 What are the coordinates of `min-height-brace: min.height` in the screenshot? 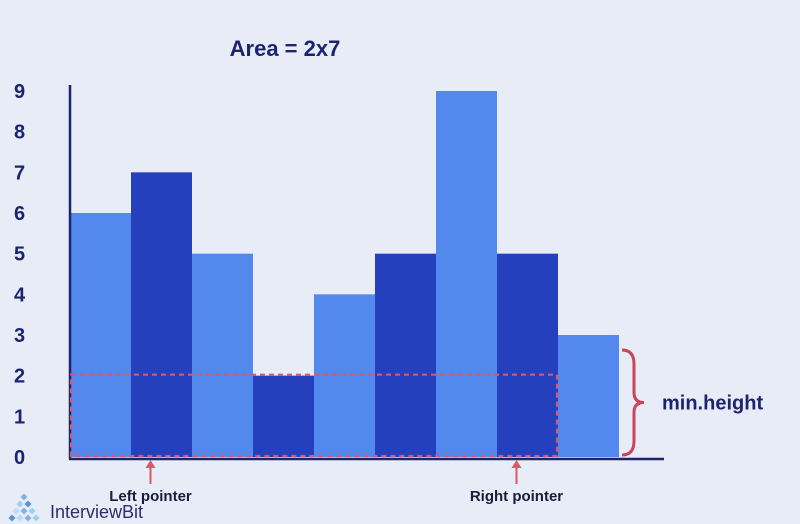 It's located at (692, 402).